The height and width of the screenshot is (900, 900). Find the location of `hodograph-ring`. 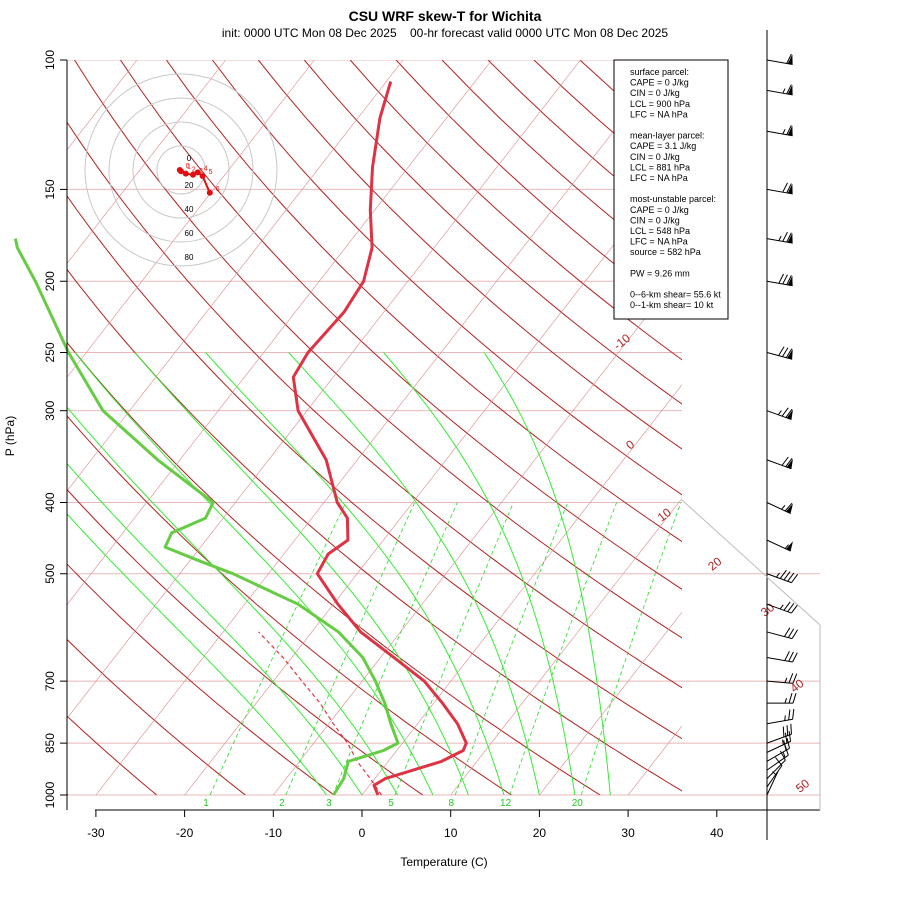

hodograph-ring is located at coordinates (181, 170).